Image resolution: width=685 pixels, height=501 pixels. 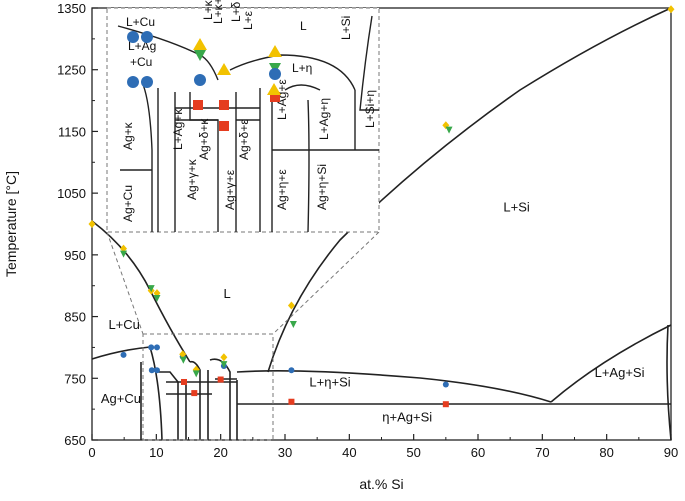 What do you see at coordinates (285, 452) in the screenshot?
I see `x-tick-label: 30` at bounding box center [285, 452].